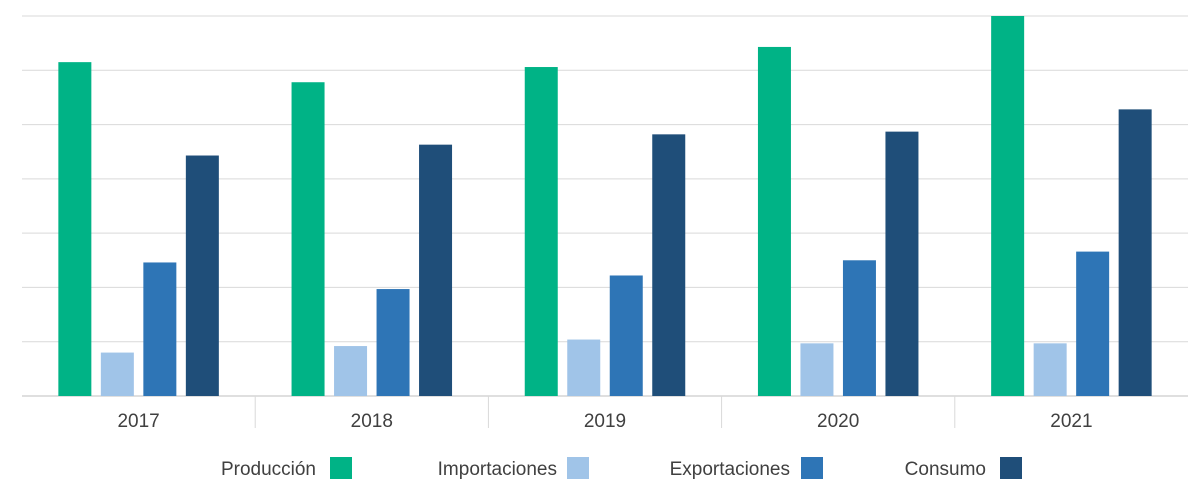 Image resolution: width=1200 pixels, height=500 pixels. Describe the element at coordinates (1071, 421) in the screenshot. I see `x-tick-label: 2021` at that location.